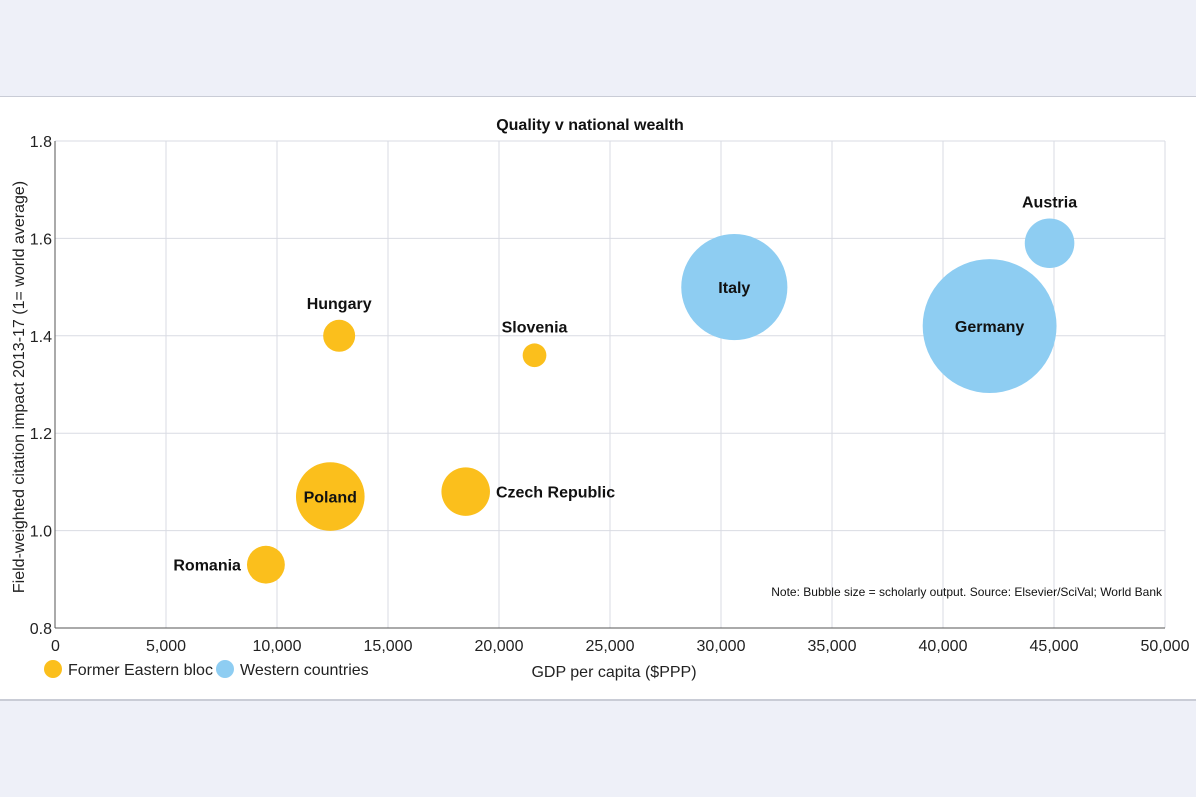 The height and width of the screenshot is (797, 1196). Describe the element at coordinates (832, 646) in the screenshot. I see `x-tick-label: 35,000` at that location.